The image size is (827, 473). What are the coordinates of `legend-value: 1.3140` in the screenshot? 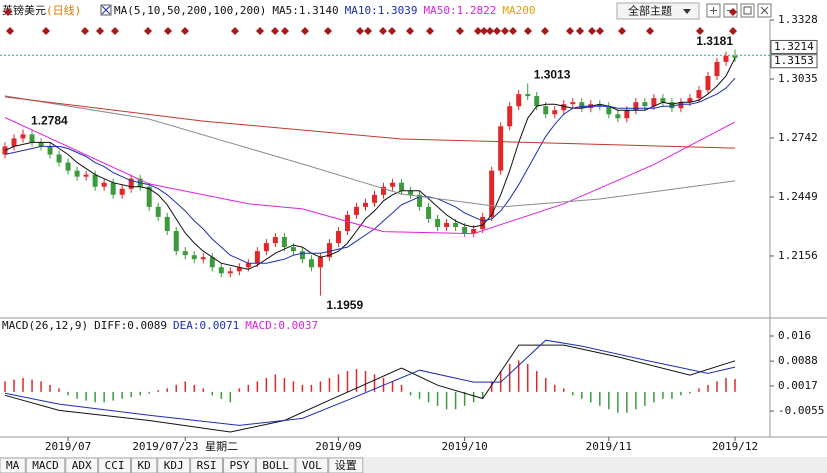 It's located at (319, 10).